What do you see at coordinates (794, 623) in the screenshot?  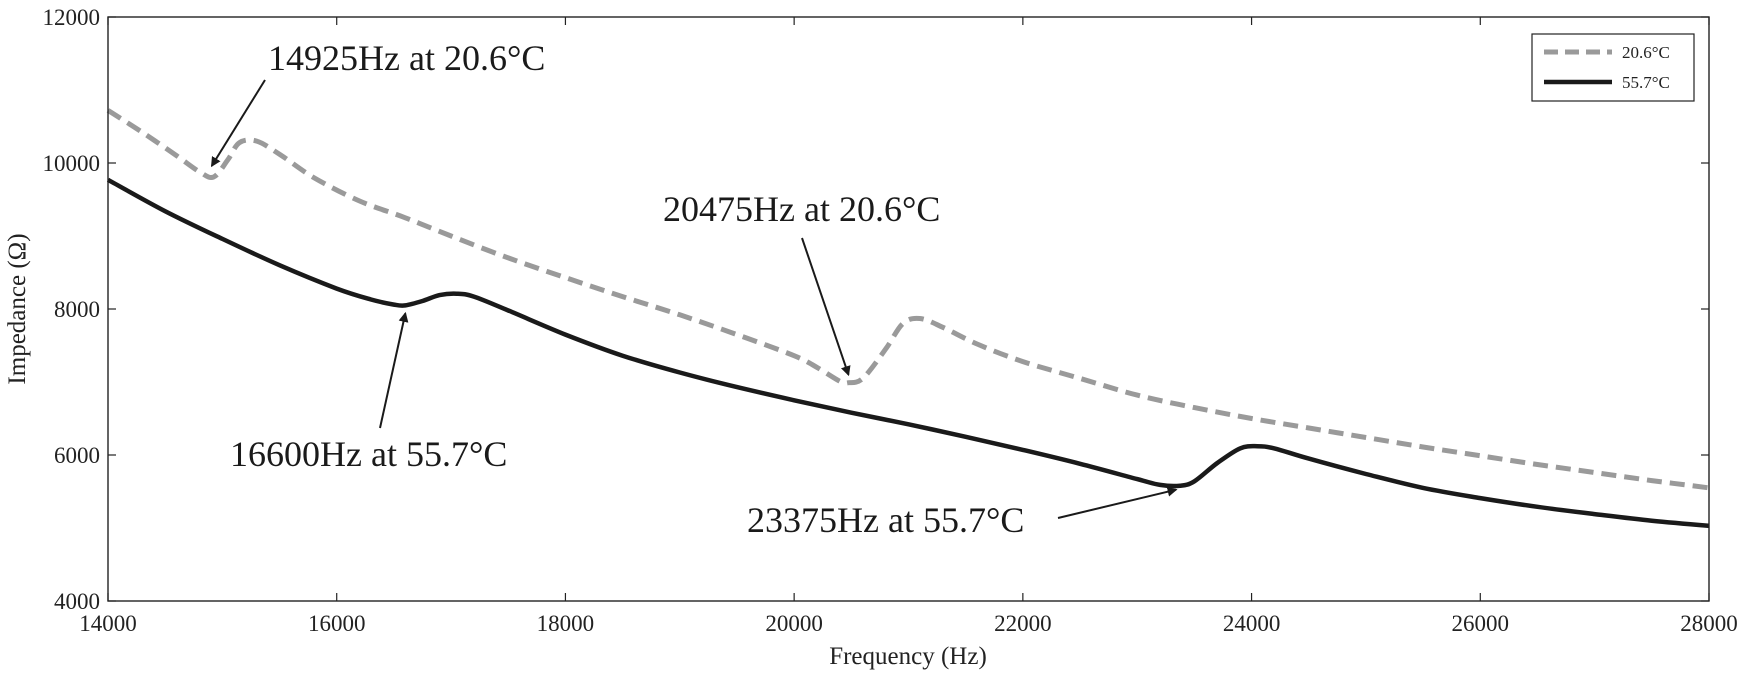 I see `x-tick-label: 20000` at bounding box center [794, 623].